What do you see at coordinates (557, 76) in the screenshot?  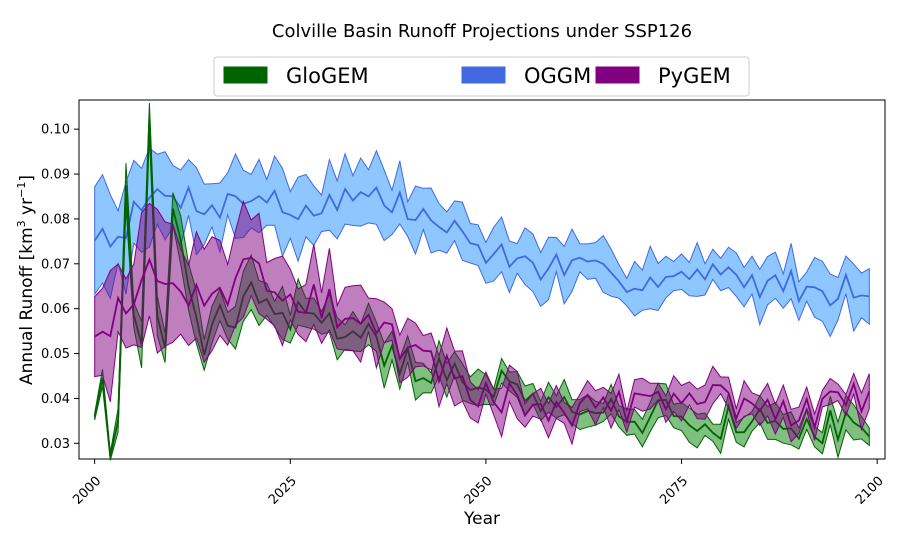 I see `legend-label-oggm: OGGM` at bounding box center [557, 76].